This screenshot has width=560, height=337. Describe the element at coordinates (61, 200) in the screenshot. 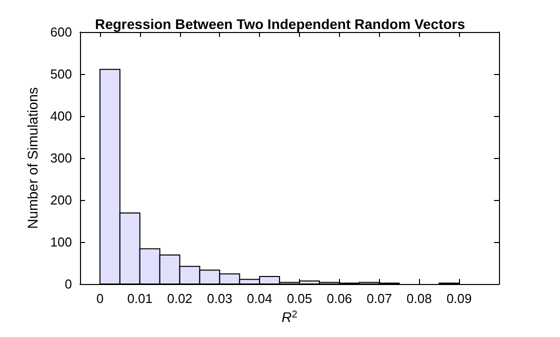

I see `y-tick-label: 200` at that location.